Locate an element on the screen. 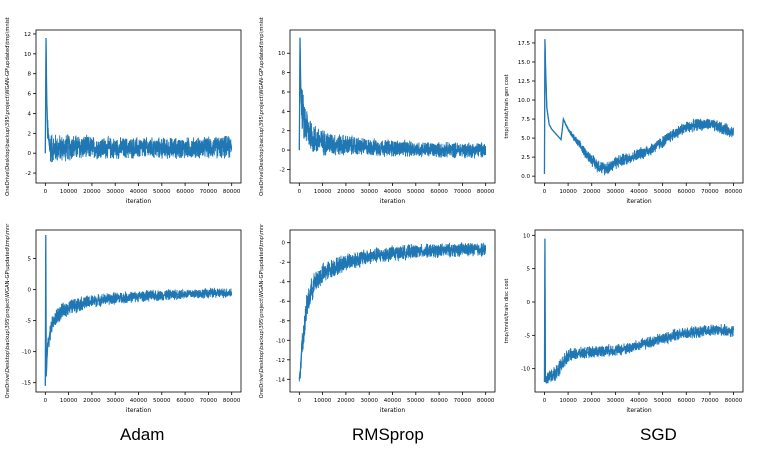 The height and width of the screenshot is (454, 773). y-tick-label: 5.0 is located at coordinates (525, 139).